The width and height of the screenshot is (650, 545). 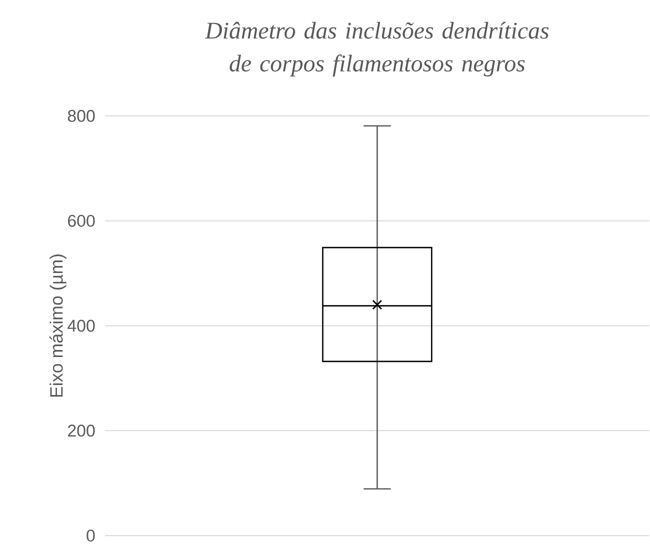 I want to click on chart-title: Diâmetro das inclusões dendríticas de corpos filamentosos negros, so click(x=376, y=49).